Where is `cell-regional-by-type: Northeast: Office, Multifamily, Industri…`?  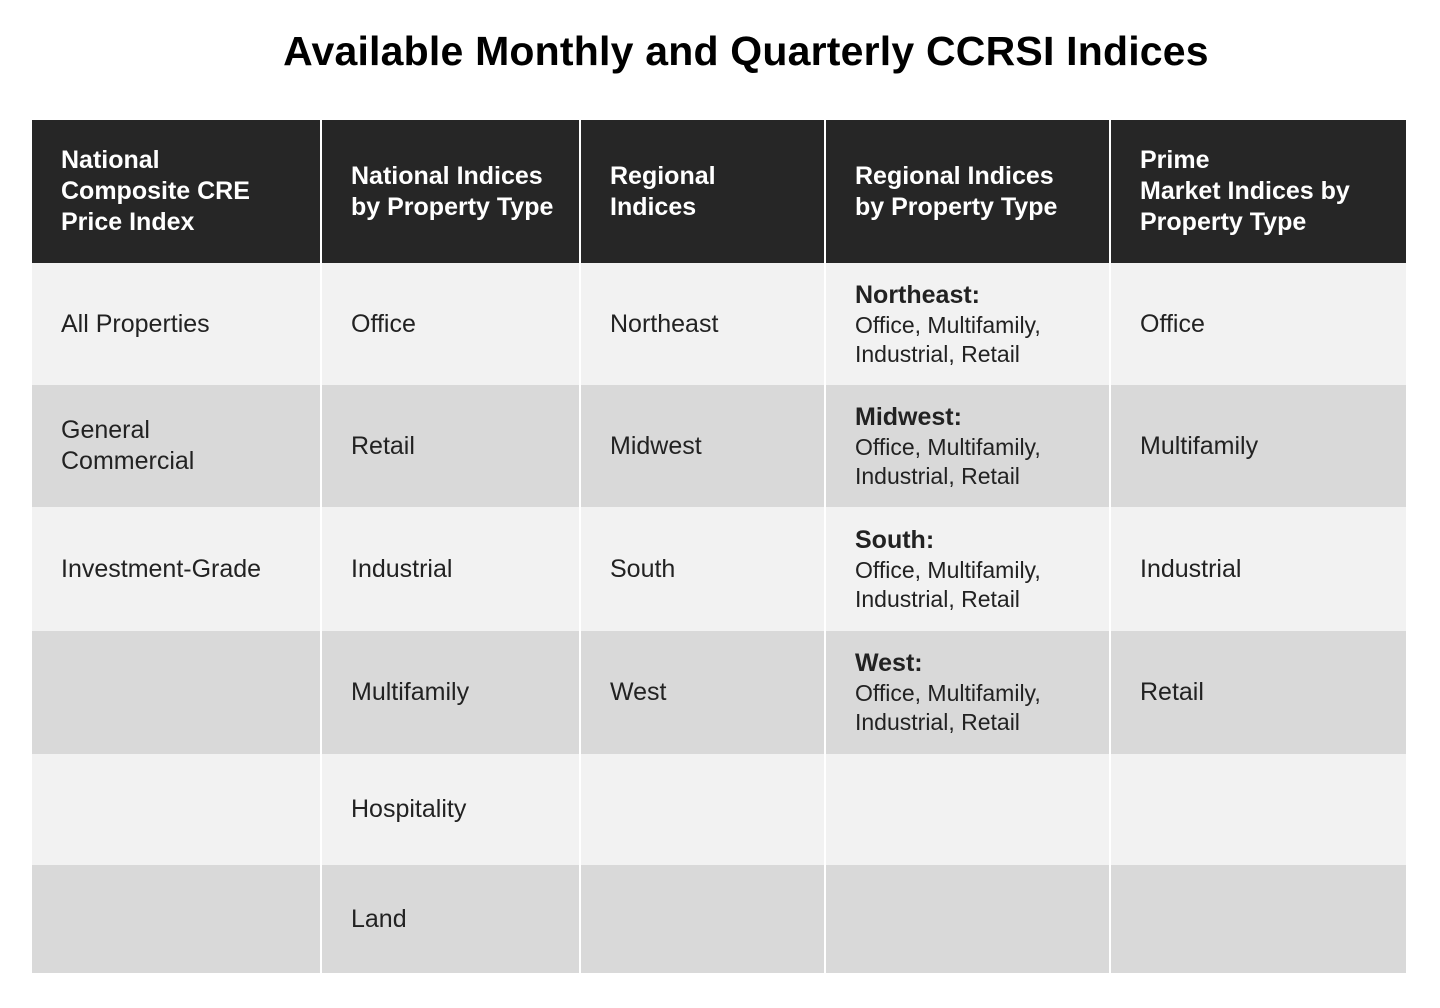
cell-regional-by-type: Northeast: Office, Multifamily, Industri… is located at coordinates (966, 324).